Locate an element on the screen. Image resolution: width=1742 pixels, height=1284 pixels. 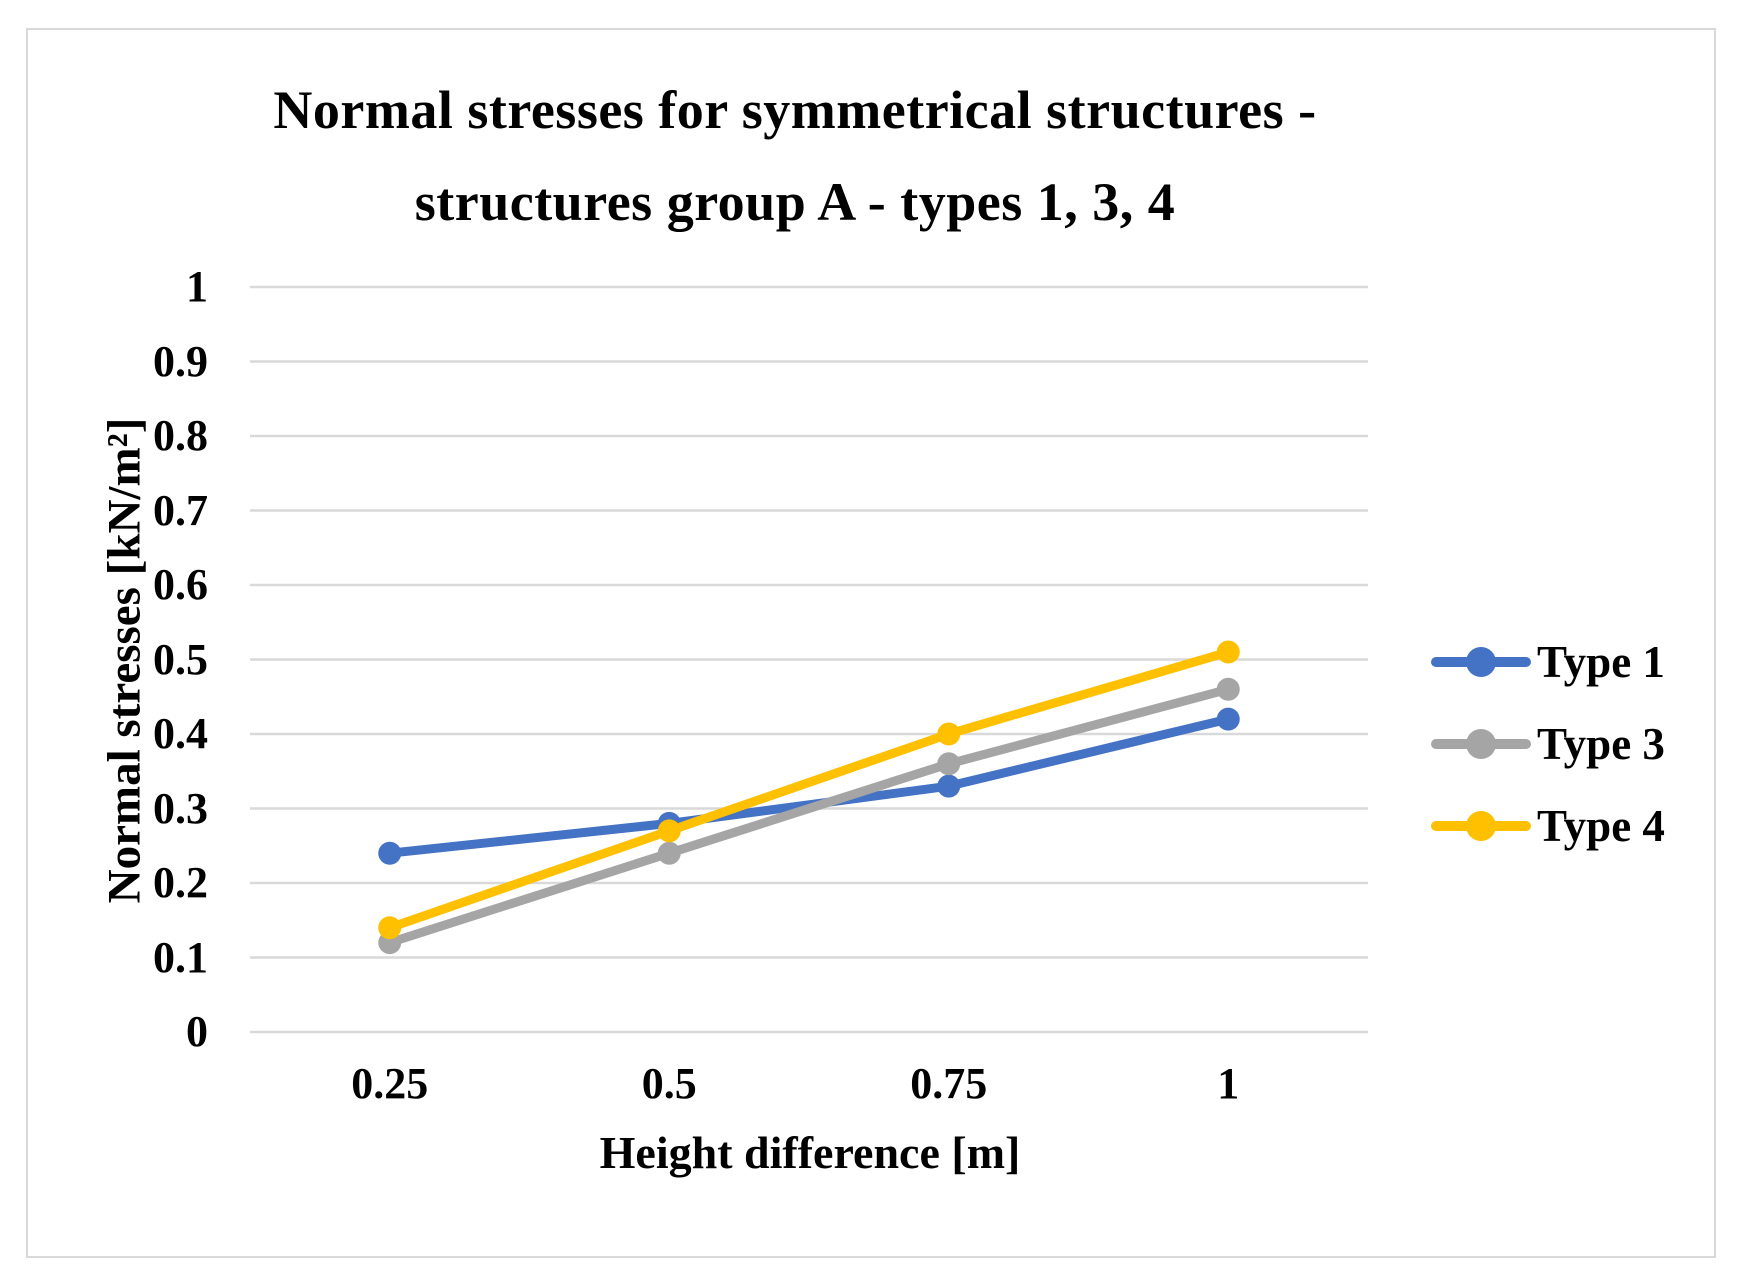
y-tick-label: 0.7 is located at coordinates (180, 510).